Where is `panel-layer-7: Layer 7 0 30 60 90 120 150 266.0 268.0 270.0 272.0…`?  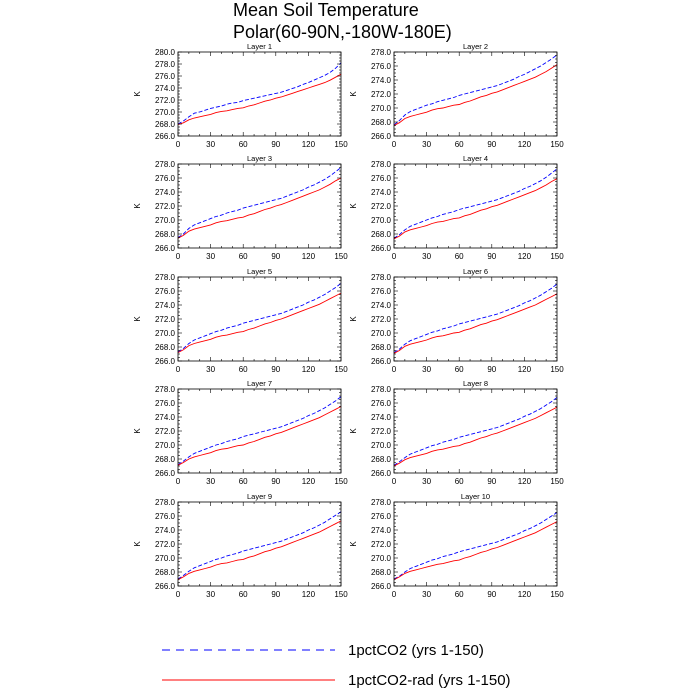
panel-layer-7: Layer 7 0 30 60 90 120 150 266.0 268.0 270.0 272.0… is located at coordinates (240, 432).